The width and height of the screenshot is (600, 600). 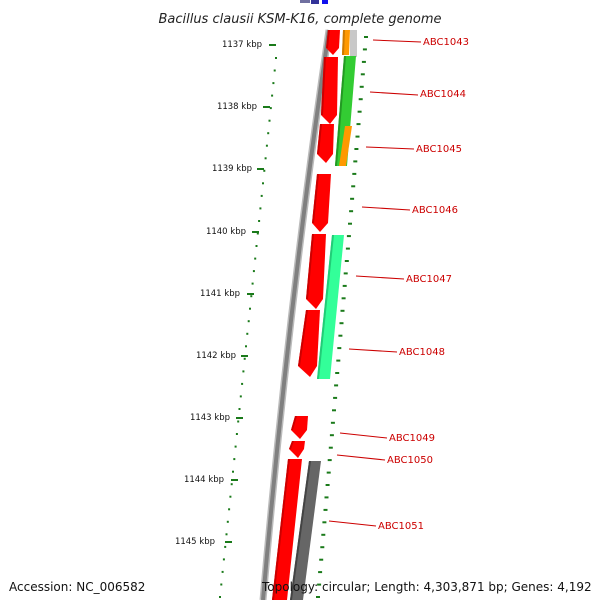 I want to click on gene-label-abc1043: ABC1043, so click(x=420, y=42).